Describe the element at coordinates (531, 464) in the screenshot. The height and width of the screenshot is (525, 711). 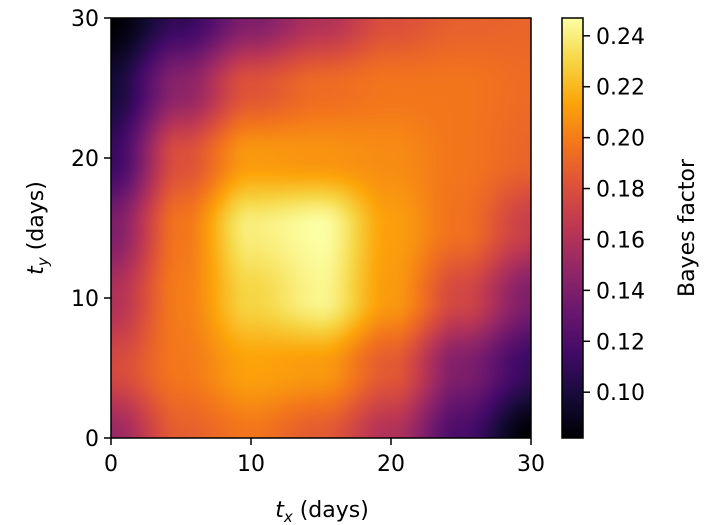
I see `x-tick-label: 30` at that location.